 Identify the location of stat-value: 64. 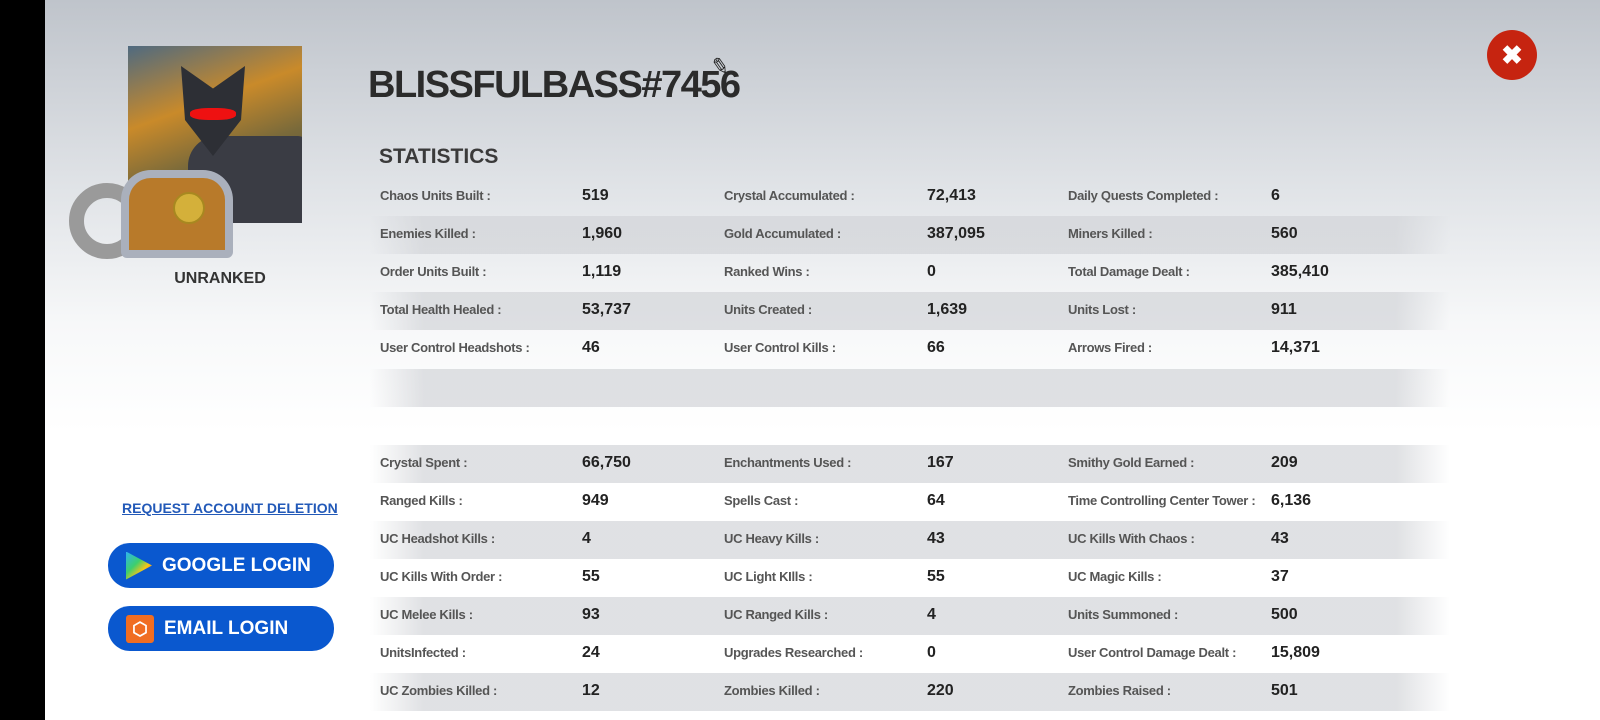
(936, 500).